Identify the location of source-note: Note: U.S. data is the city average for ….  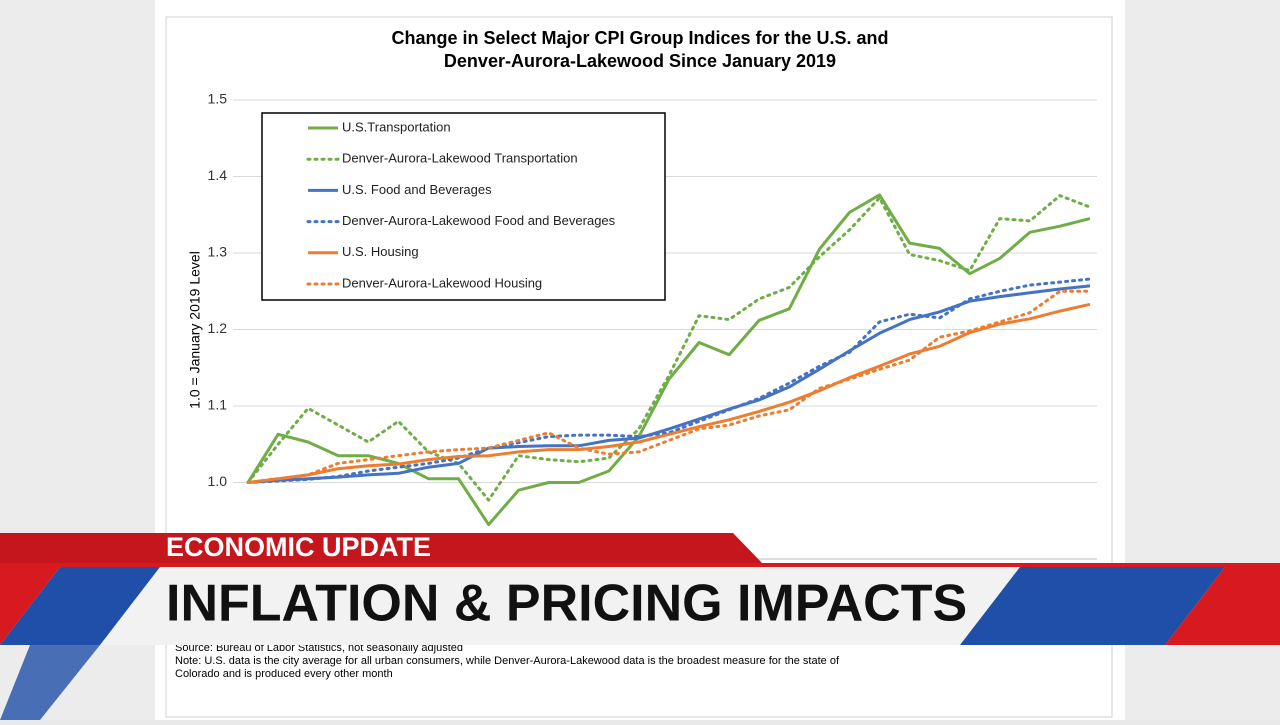
(507, 661).